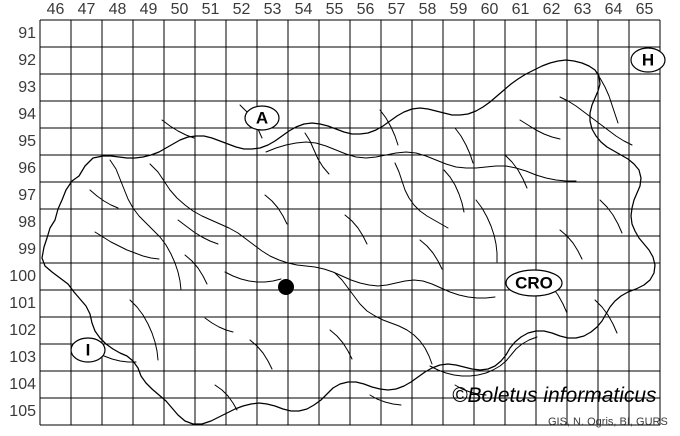 The image size is (680, 436). Describe the element at coordinates (27, 60) in the screenshot. I see `y-tick-1: 92` at that location.